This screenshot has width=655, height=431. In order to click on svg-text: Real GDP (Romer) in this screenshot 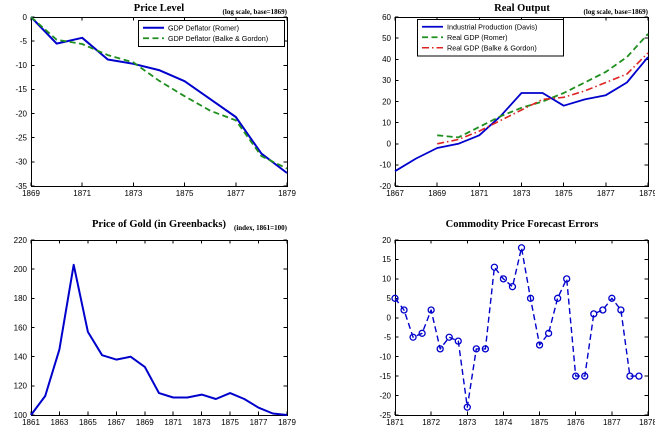, I will do `click(477, 37)`.